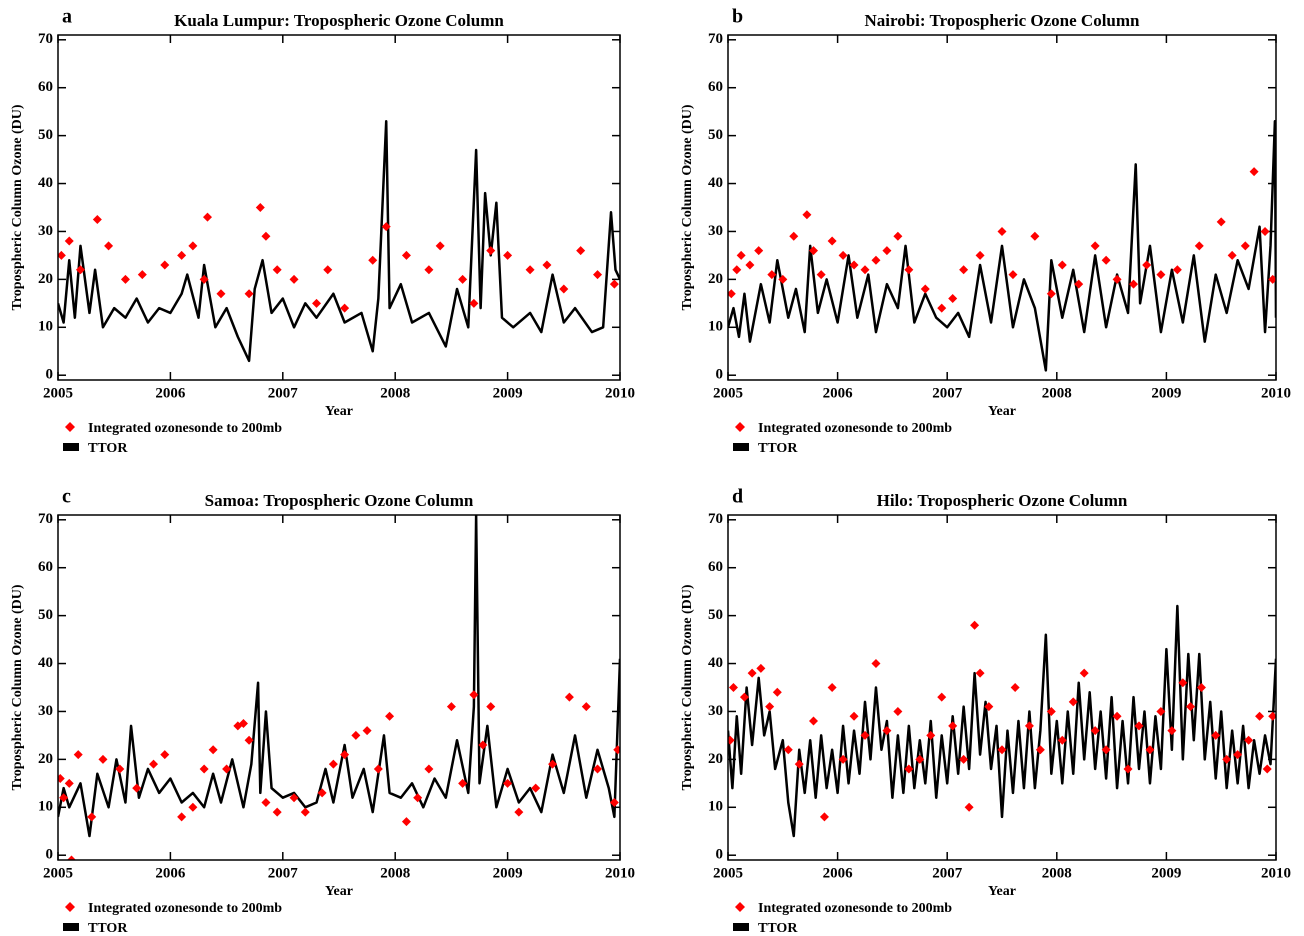 This screenshot has width=1304, height=936. Describe the element at coordinates (737, 497) in the screenshot. I see `panel-letter: d` at that location.